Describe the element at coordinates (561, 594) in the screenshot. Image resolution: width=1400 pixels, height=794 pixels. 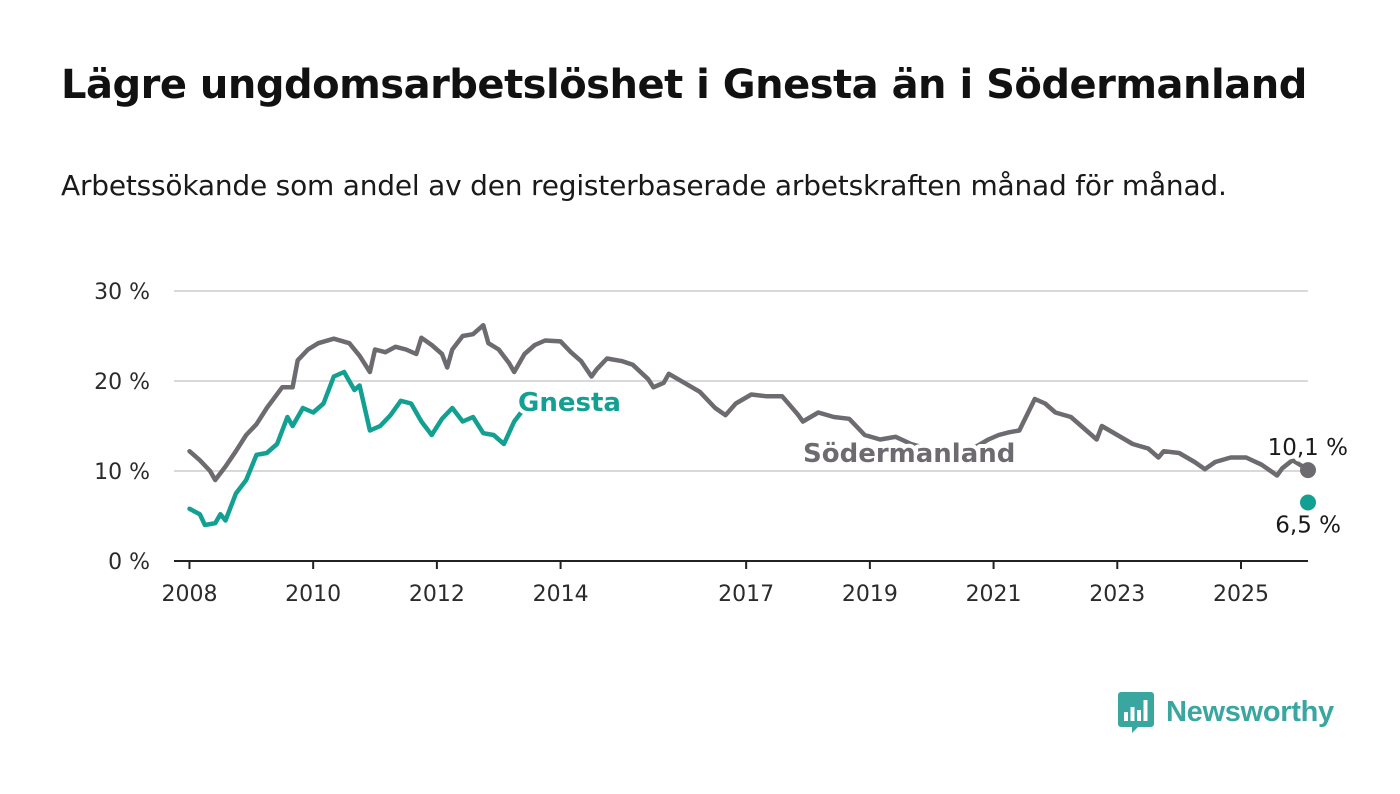
I see `x-tick-label: 2014` at that location.